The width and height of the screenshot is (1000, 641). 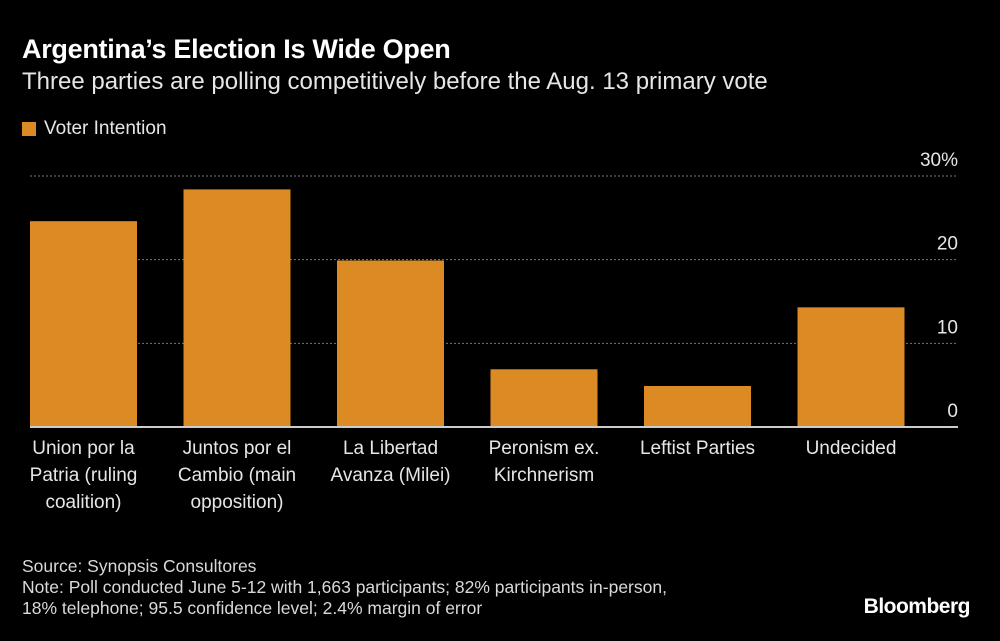 What do you see at coordinates (697, 448) in the screenshot?
I see `x-tick-label: Leftist Parties` at bounding box center [697, 448].